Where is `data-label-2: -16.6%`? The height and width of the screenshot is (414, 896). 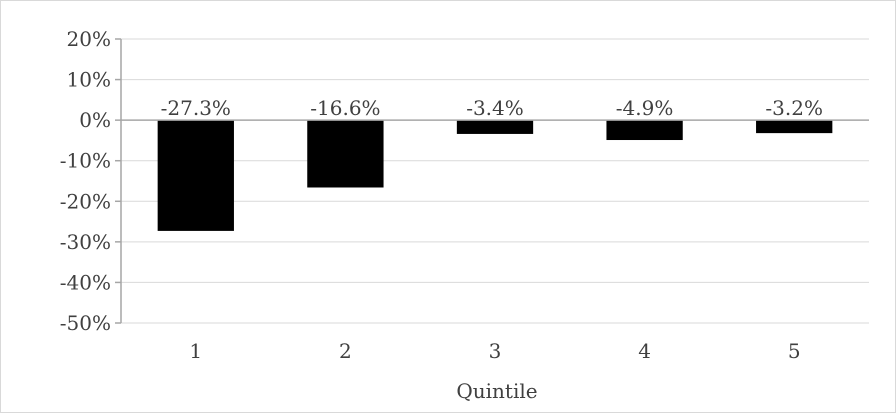
data-label-2: -16.6% is located at coordinates (345, 108).